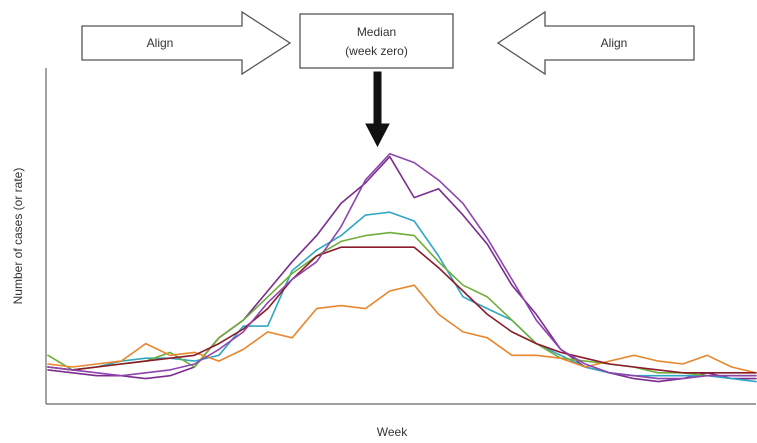  I want to click on median-pointer-shaft, so click(377, 101).